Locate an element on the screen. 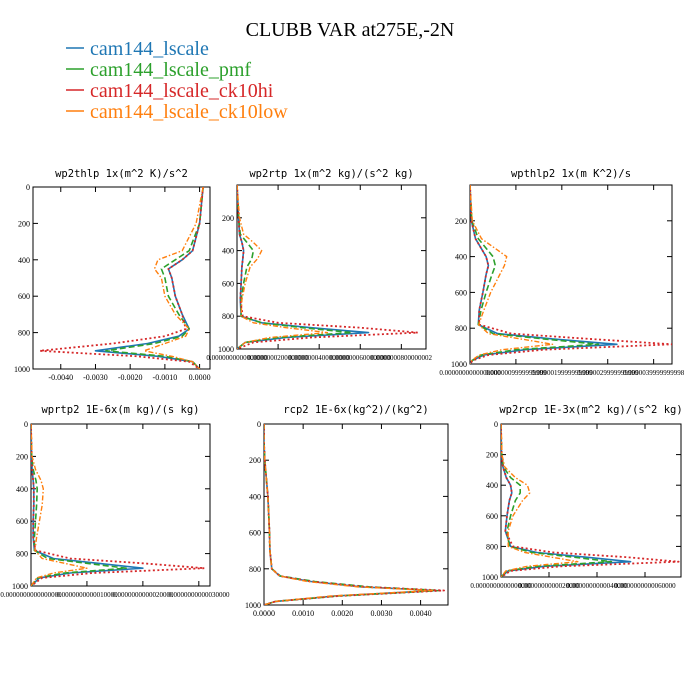 This screenshot has height=700, width=700. legend-label: cam144_lscale is located at coordinates (149, 49).